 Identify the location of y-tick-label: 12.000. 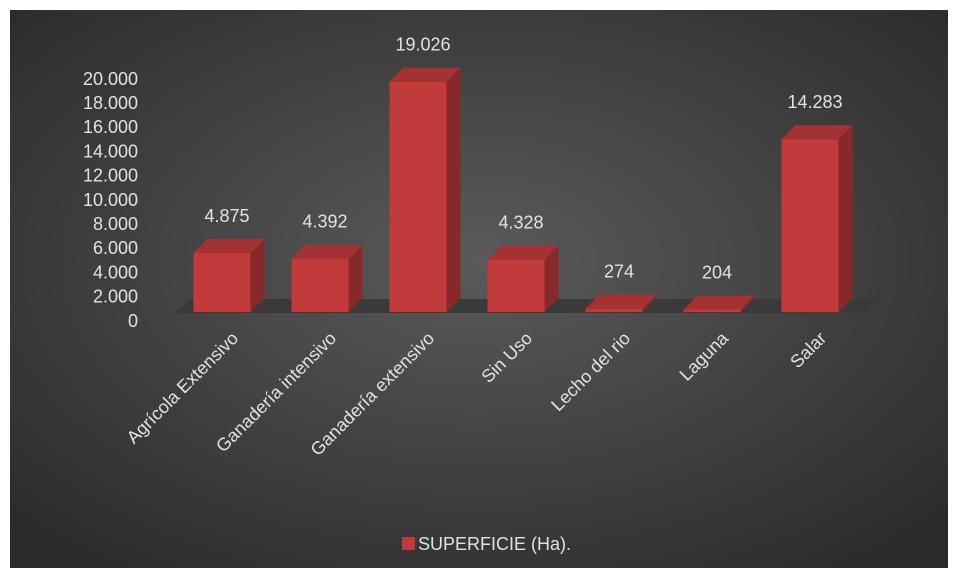
(110, 176).